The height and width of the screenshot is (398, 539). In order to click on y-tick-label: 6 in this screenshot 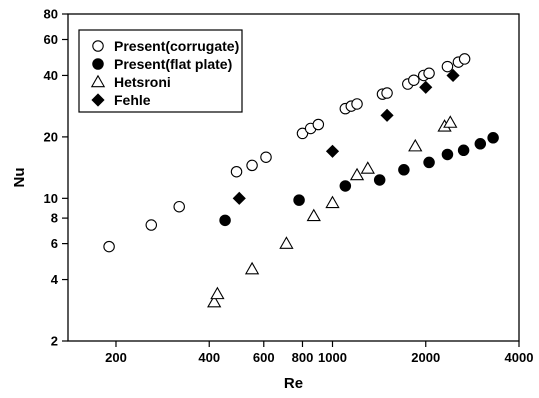, I will do `click(54, 243)`.